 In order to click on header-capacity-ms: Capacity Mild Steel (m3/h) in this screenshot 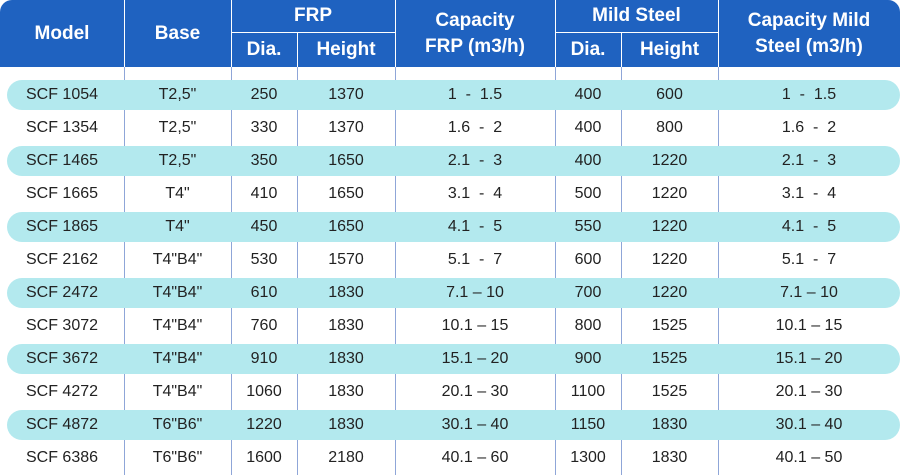, I will do `click(809, 33)`.